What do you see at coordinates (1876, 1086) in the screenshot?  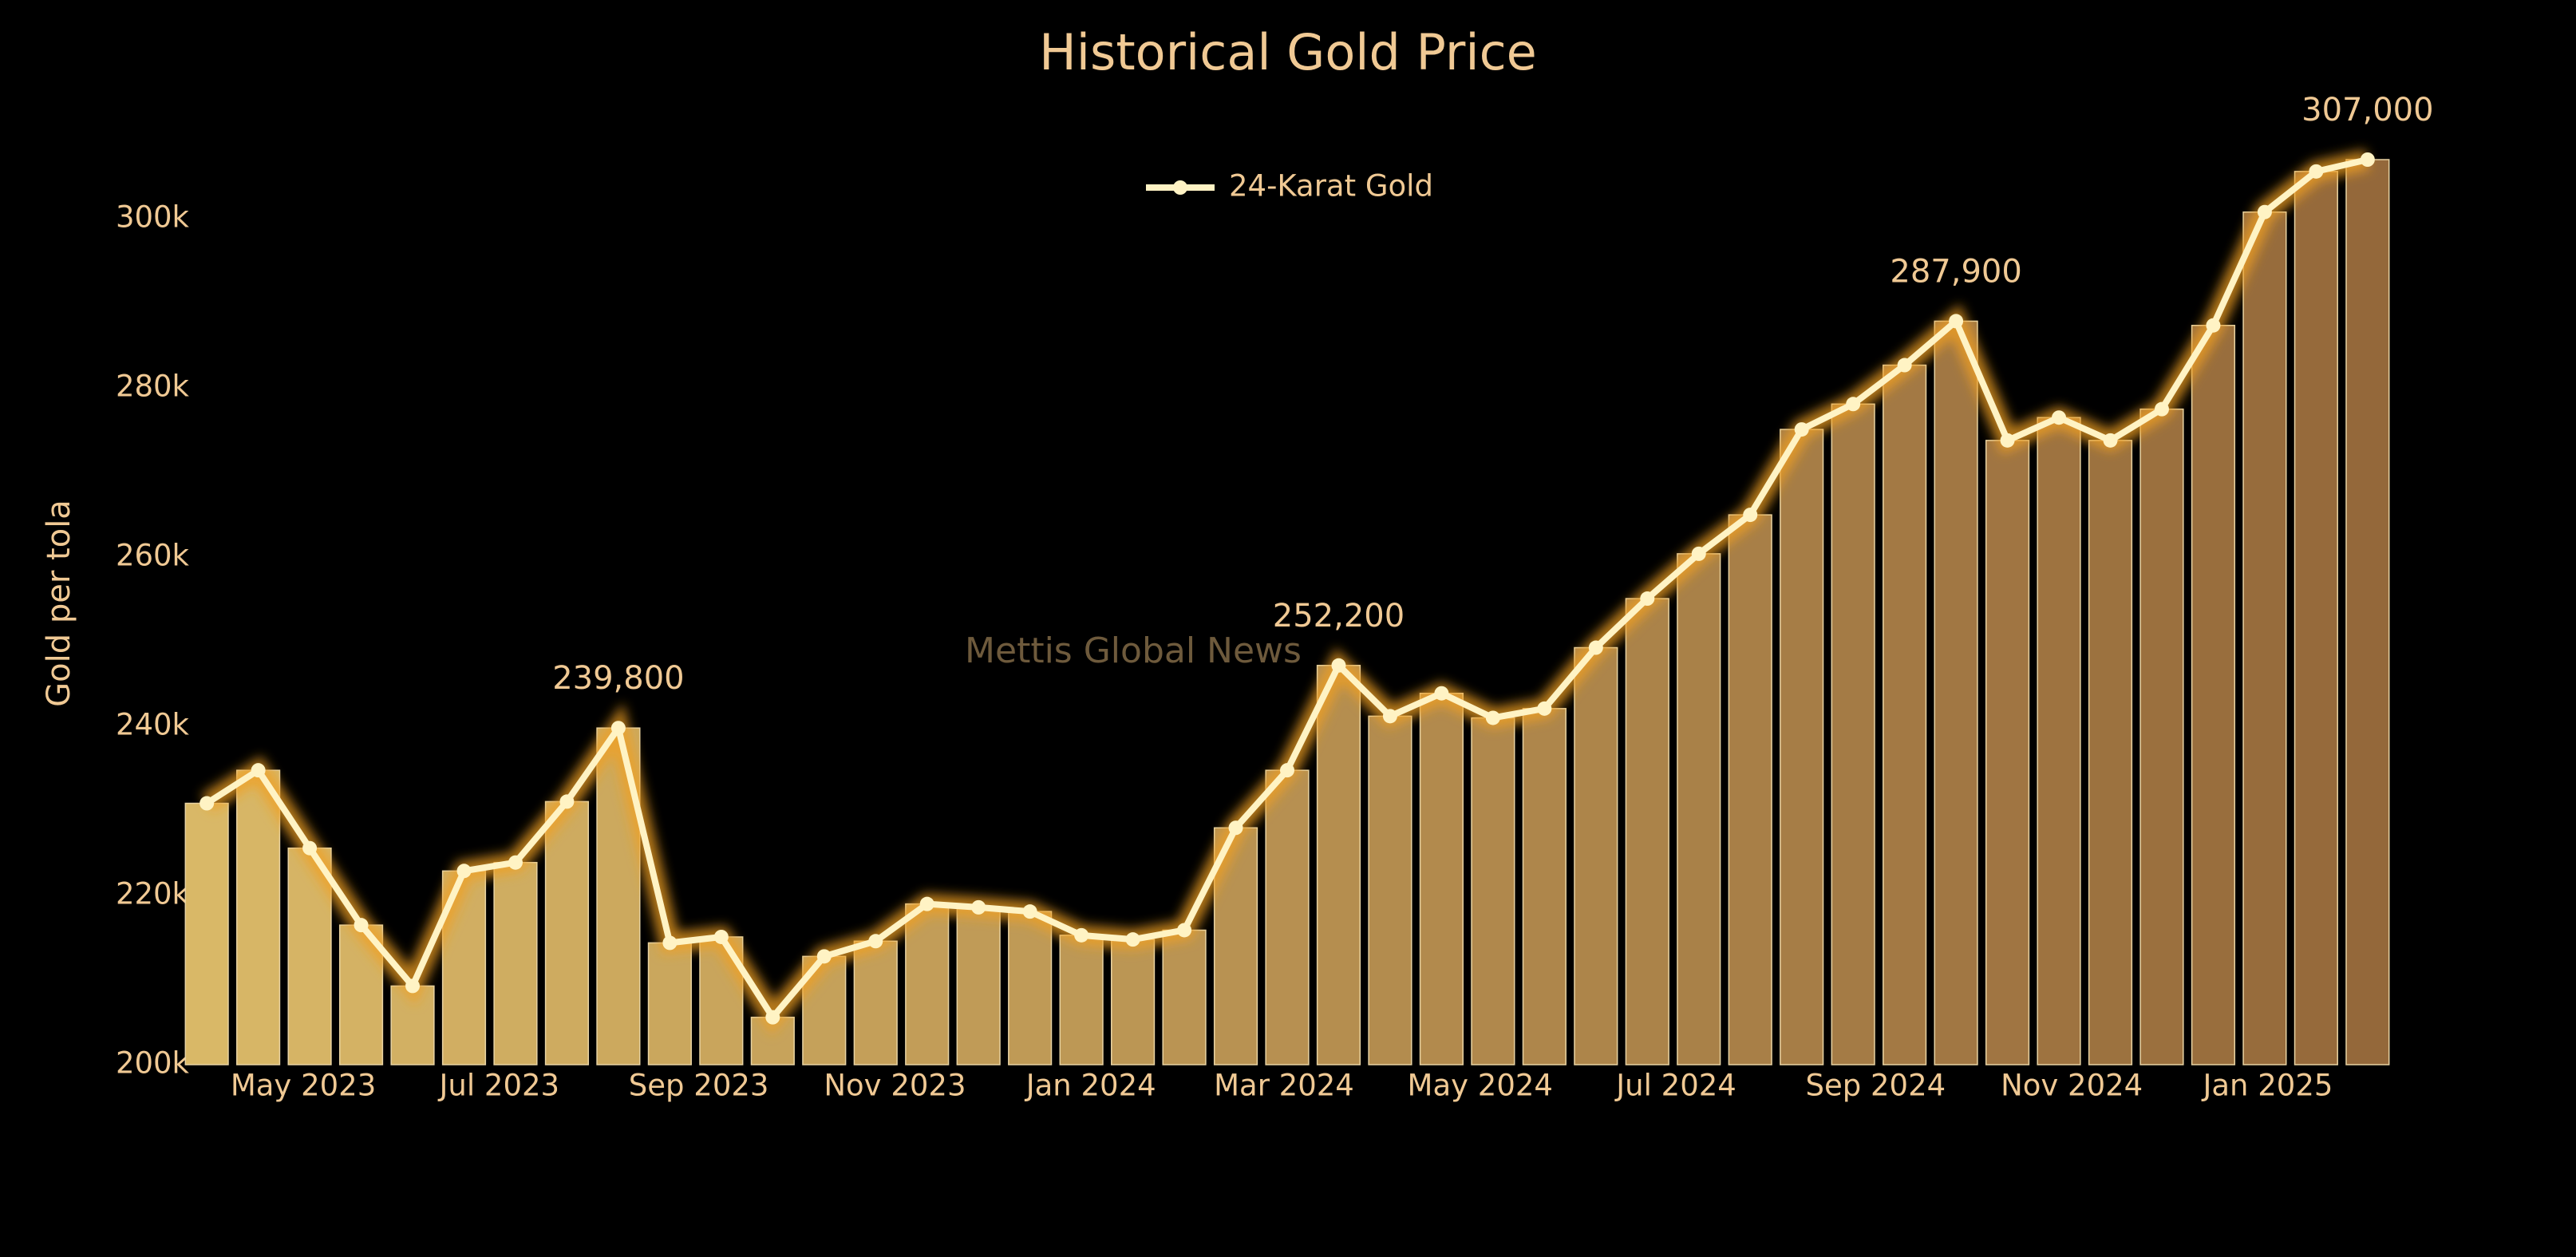 I see `x-tick-label: Sep 2024` at bounding box center [1876, 1086].